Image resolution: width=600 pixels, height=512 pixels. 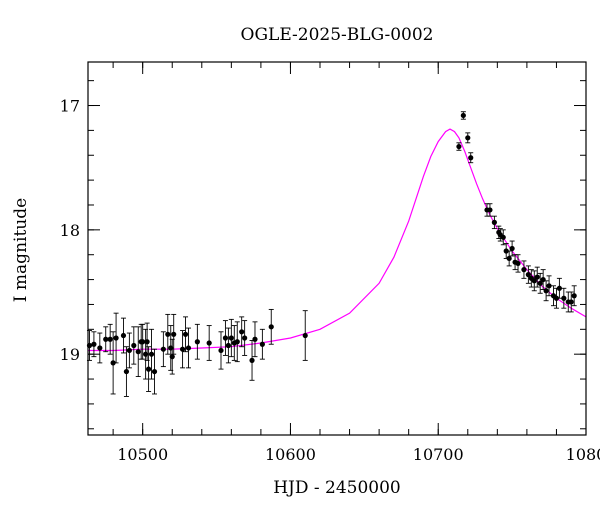 What do you see at coordinates (583, 454) in the screenshot?
I see `x-tick-label: 1080` at bounding box center [583, 454].